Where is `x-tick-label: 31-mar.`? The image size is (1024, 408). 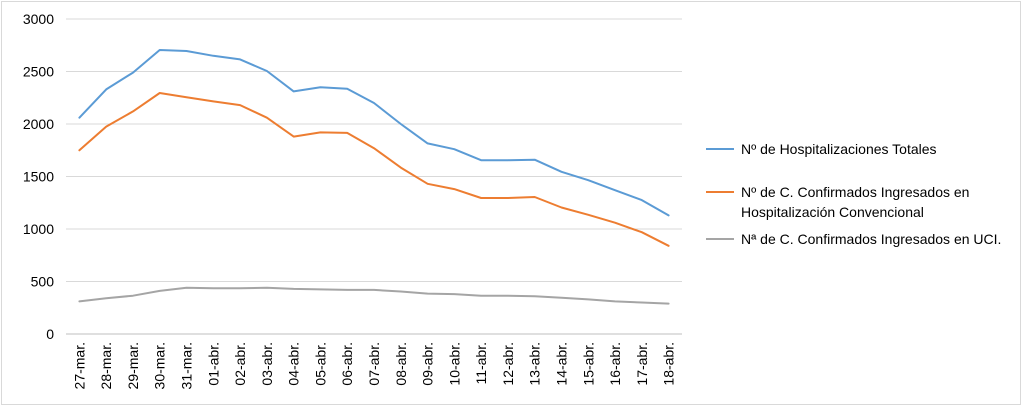
x-tick-label: 31-mar. is located at coordinates (187, 365).